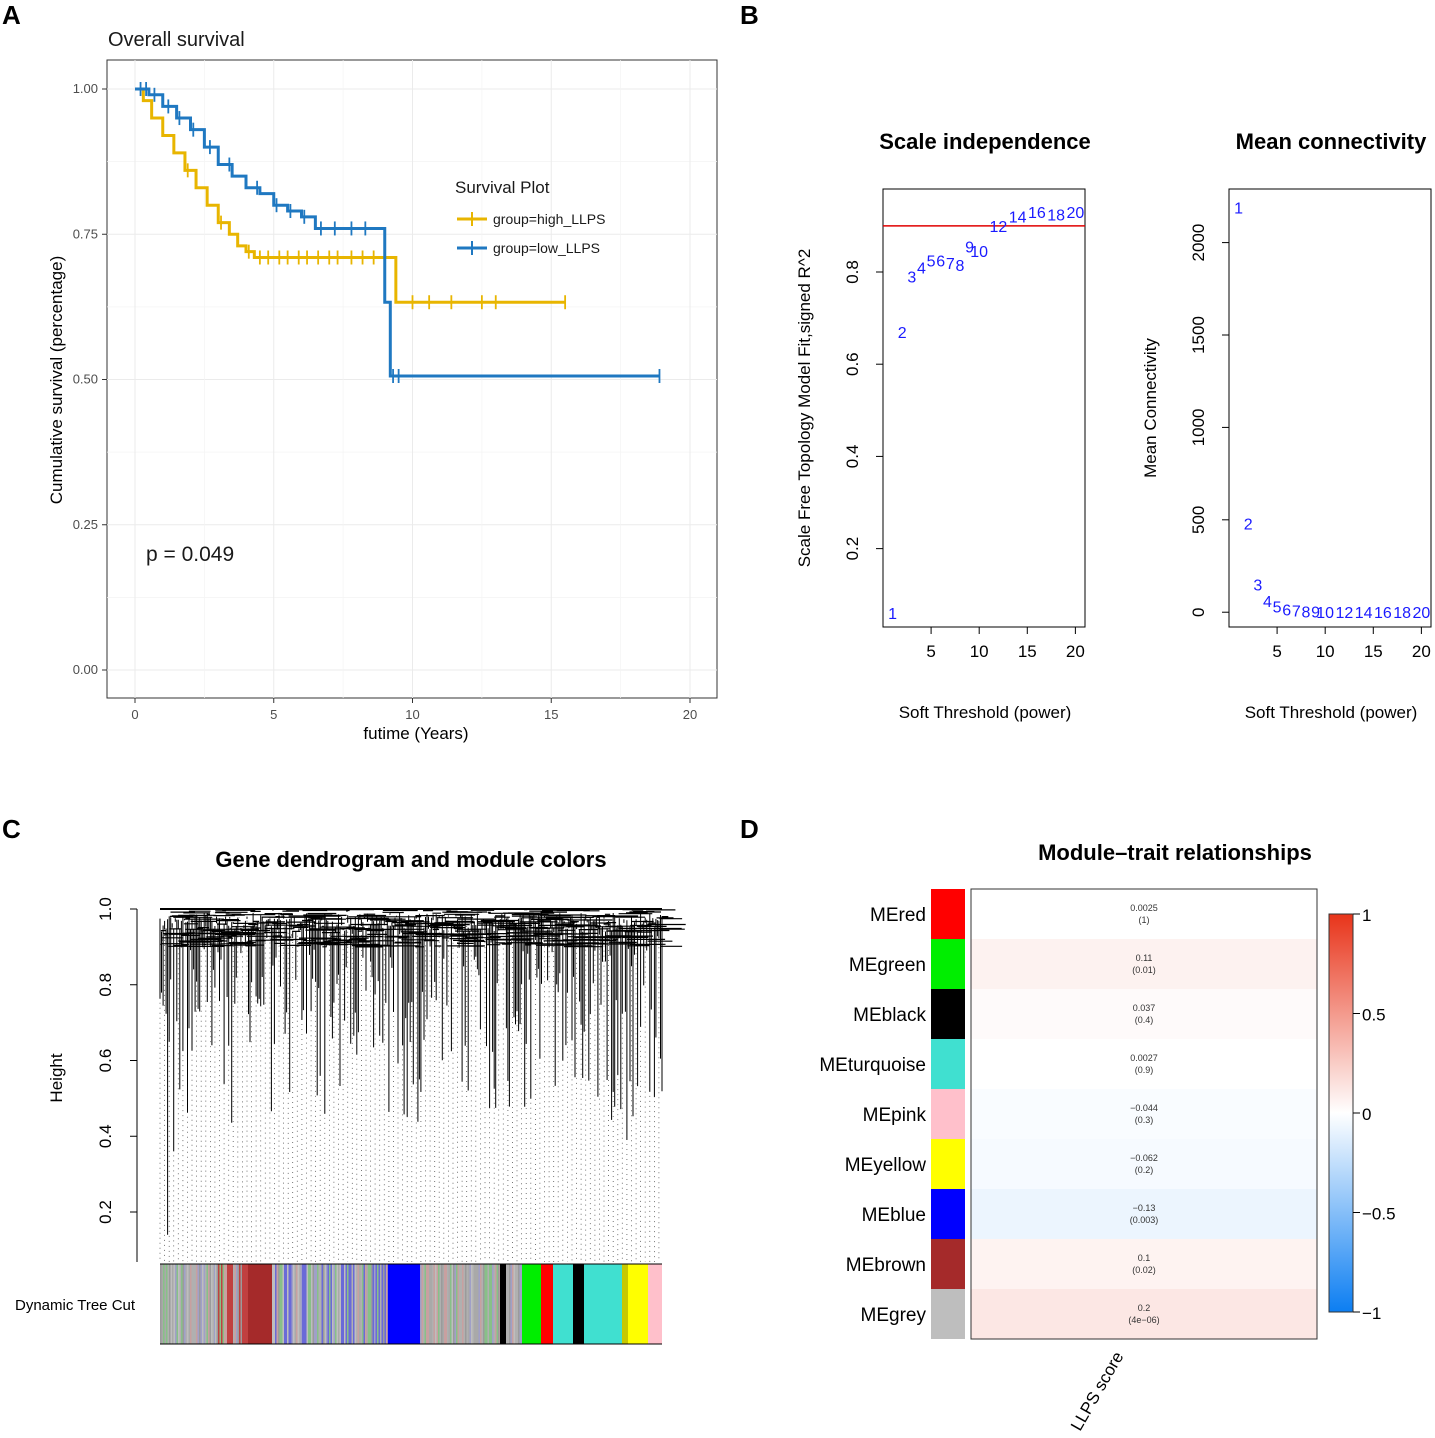  I want to click on dendrogram-y-tick-label: 0.6, so click(105, 1061).